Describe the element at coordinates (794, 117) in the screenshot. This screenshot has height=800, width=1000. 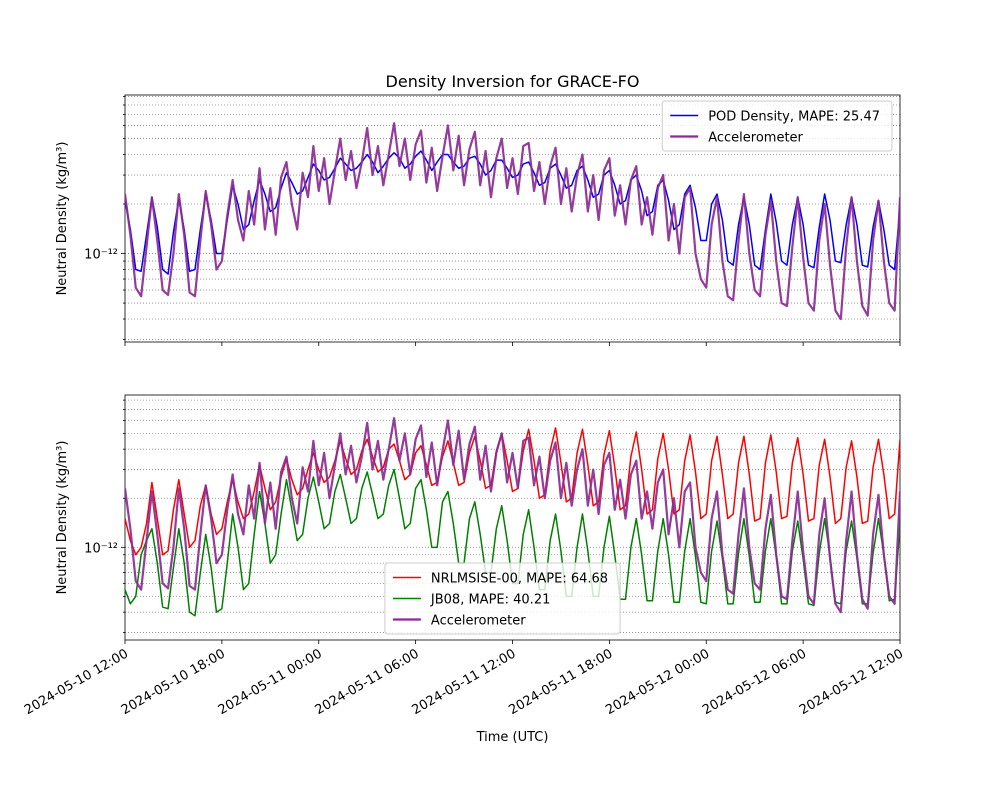
I see `legend-label: POD Density, MAPE: 25.47` at that location.